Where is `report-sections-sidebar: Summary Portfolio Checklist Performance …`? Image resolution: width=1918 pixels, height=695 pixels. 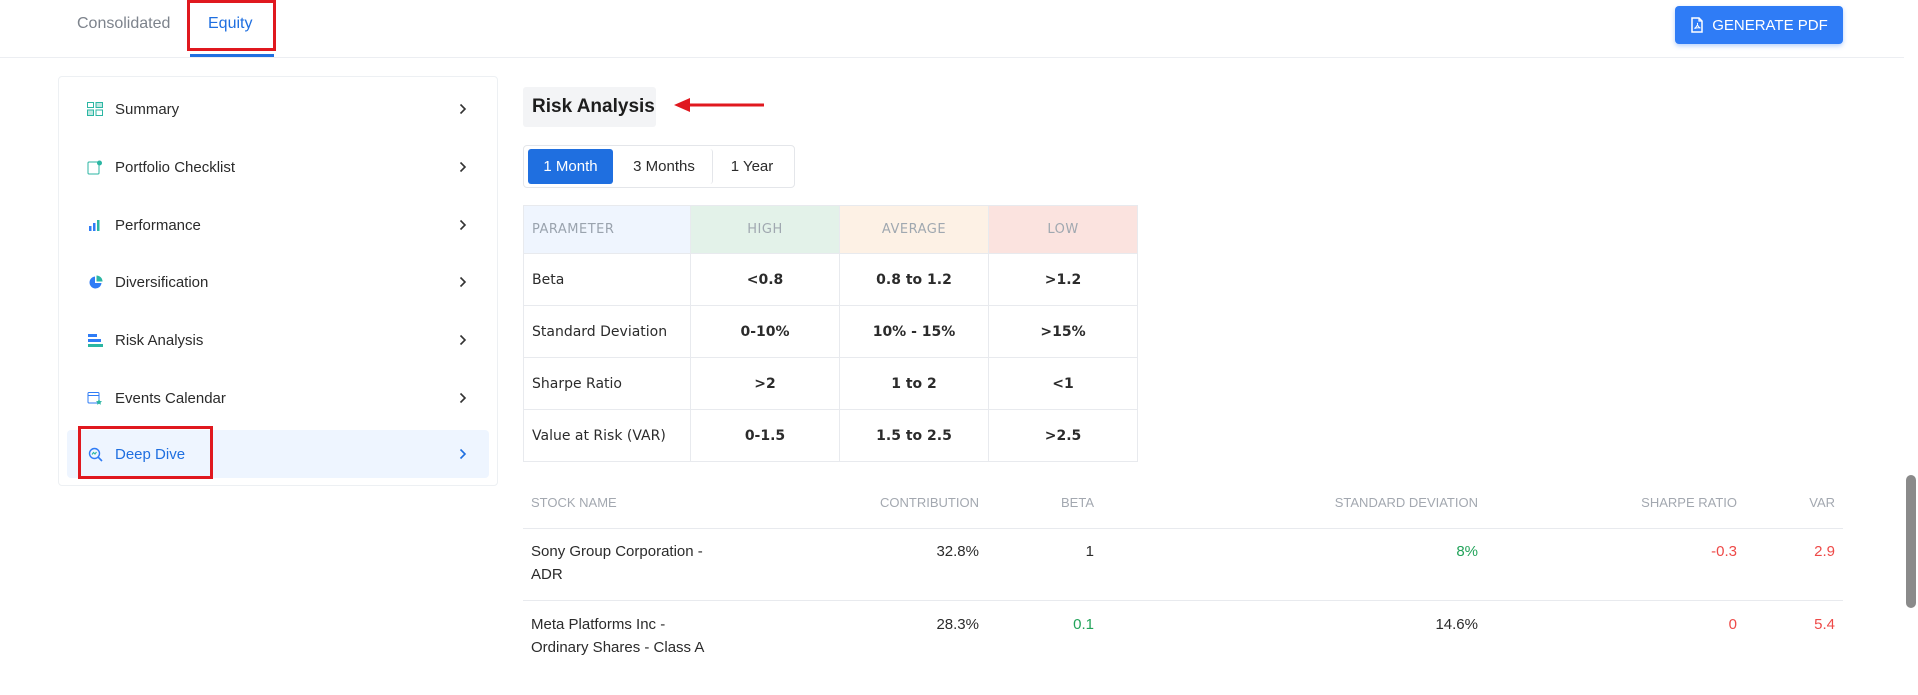 report-sections-sidebar: Summary Portfolio Checklist Performance … is located at coordinates (278, 281).